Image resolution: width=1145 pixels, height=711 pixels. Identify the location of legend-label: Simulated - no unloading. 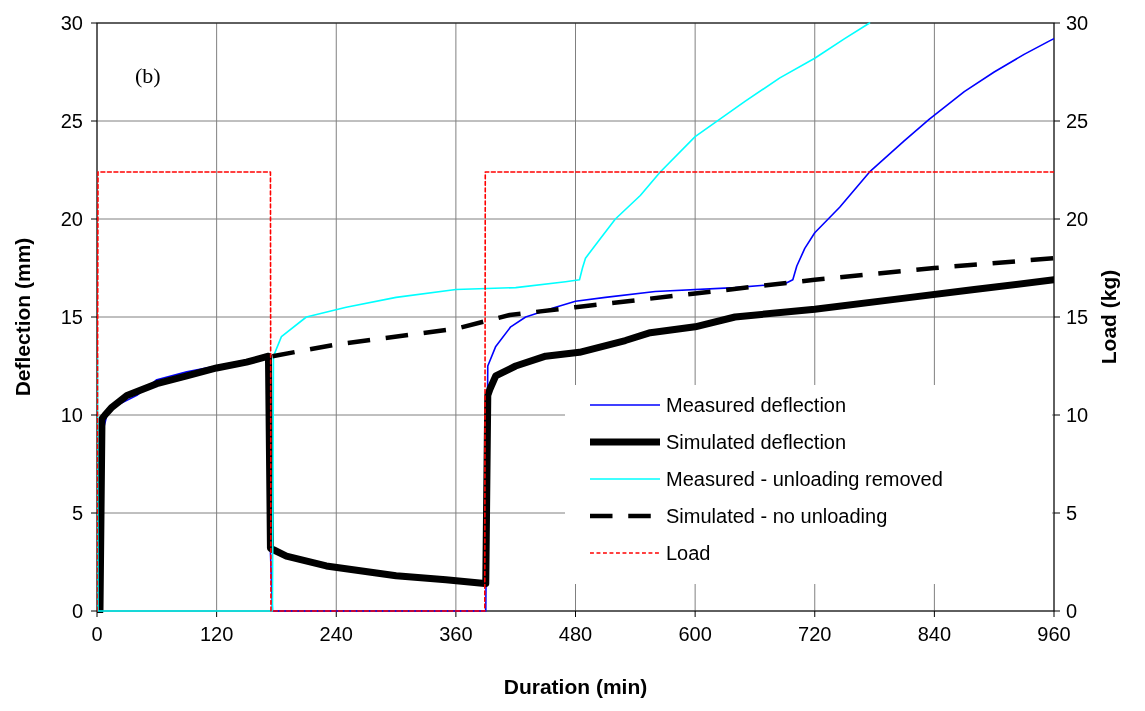
(777, 516).